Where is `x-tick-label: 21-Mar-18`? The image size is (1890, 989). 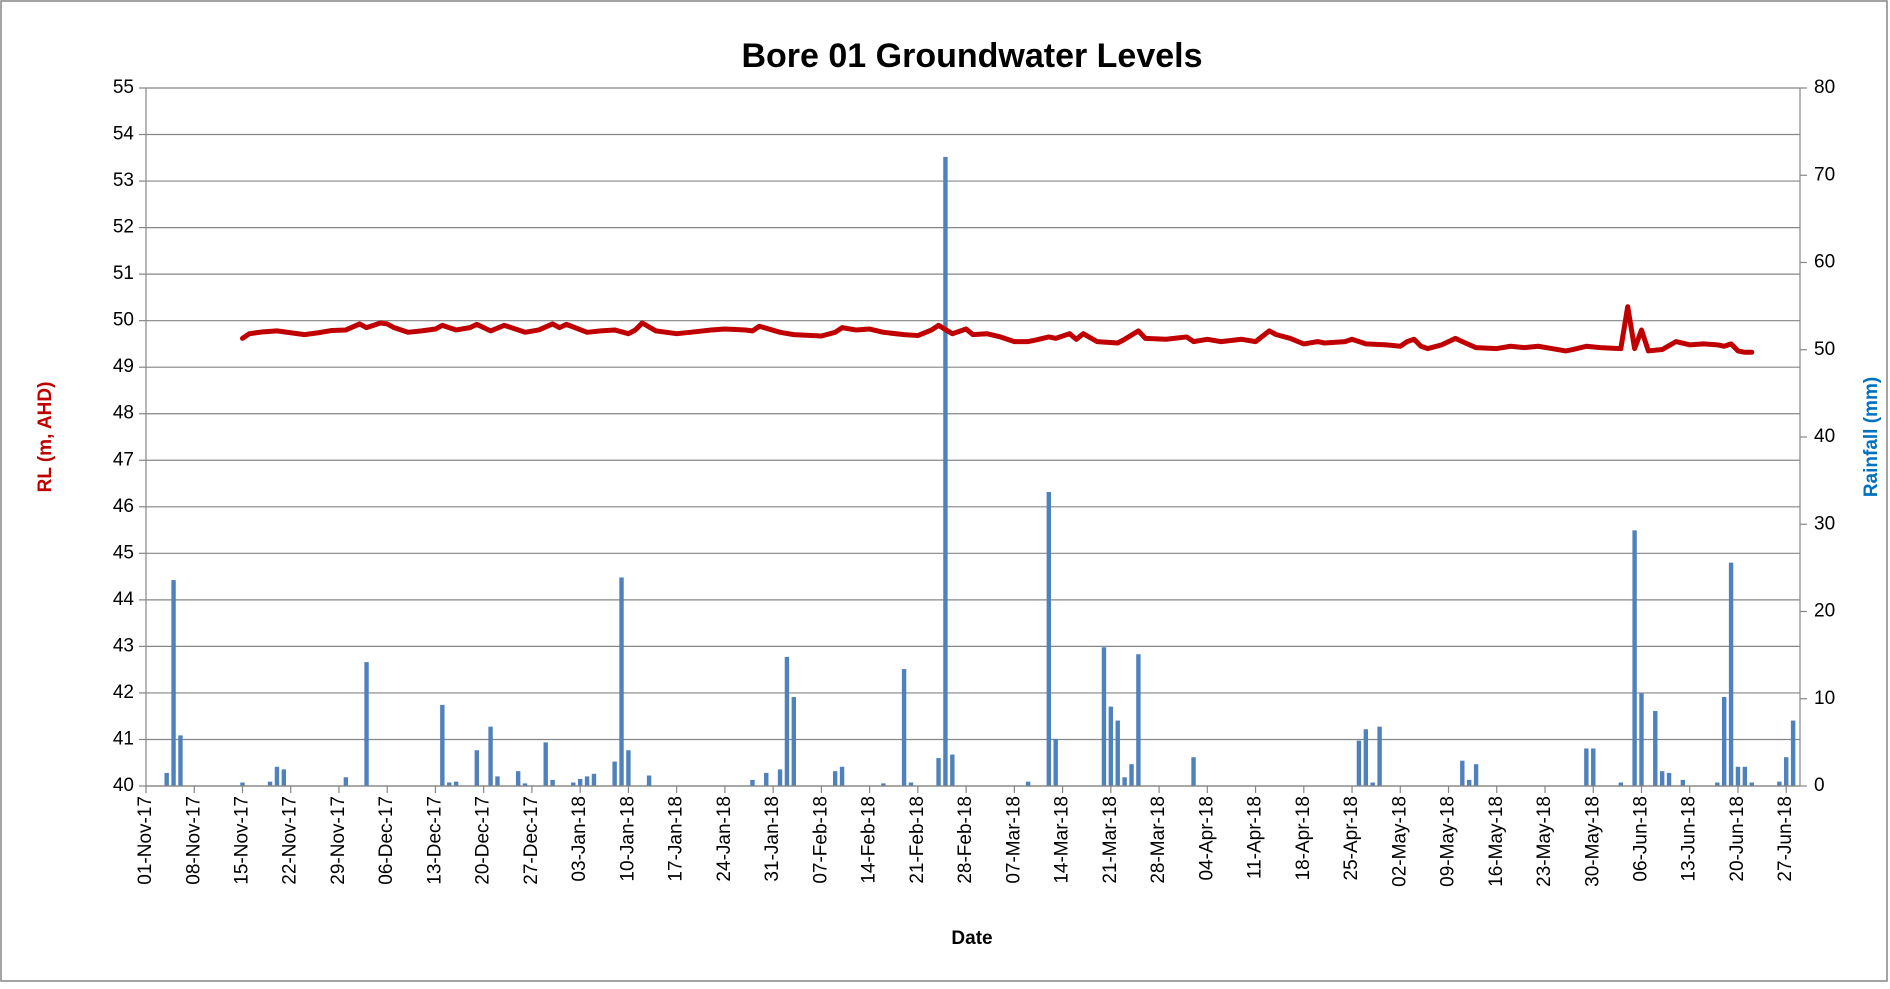
x-tick-label: 21-Mar-18 is located at coordinates (1110, 840).